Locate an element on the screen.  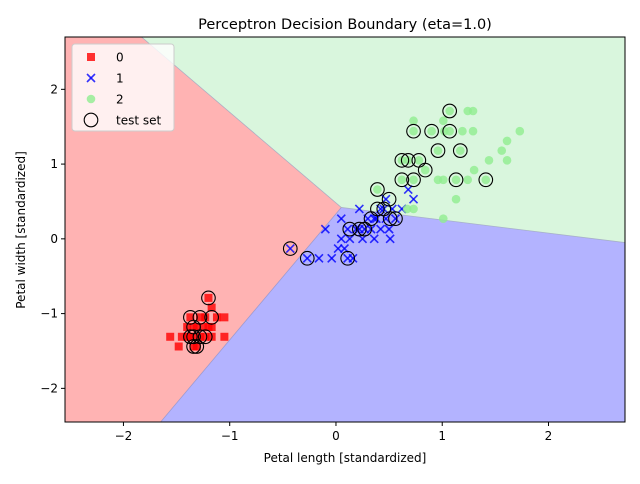
y-tick-label: −1 is located at coordinates (49, 314).